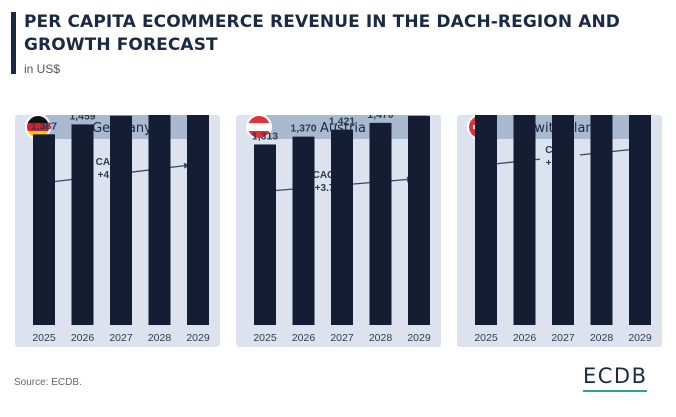 This screenshot has width=676, height=417. I want to click on bar-value-label: 1,421, so click(342, 122).